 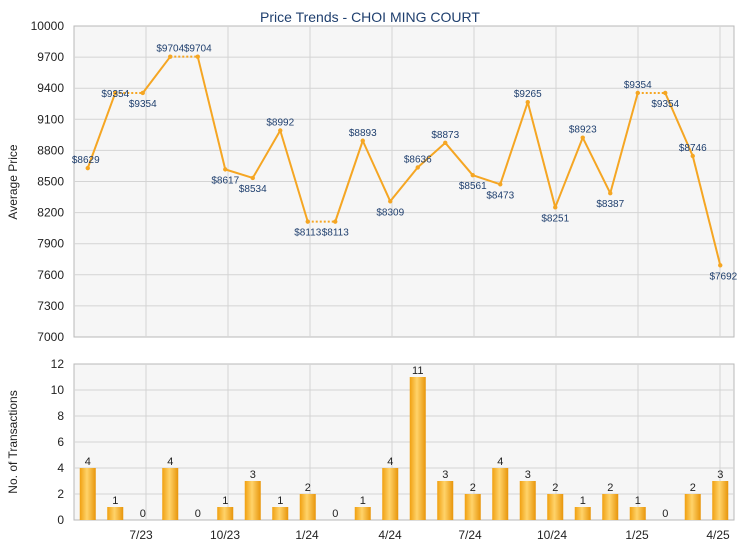 What do you see at coordinates (390, 212) in the screenshot?
I see `price-data-label: $8309` at bounding box center [390, 212].